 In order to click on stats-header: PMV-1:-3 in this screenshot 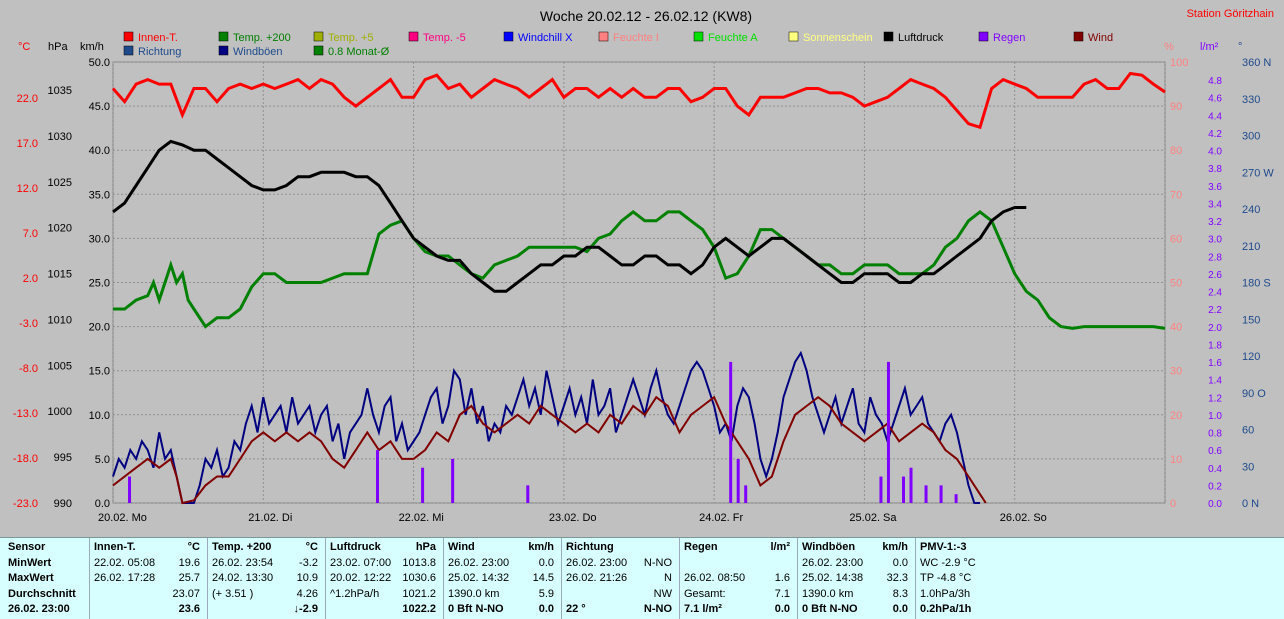, I will do `click(943, 547)`.